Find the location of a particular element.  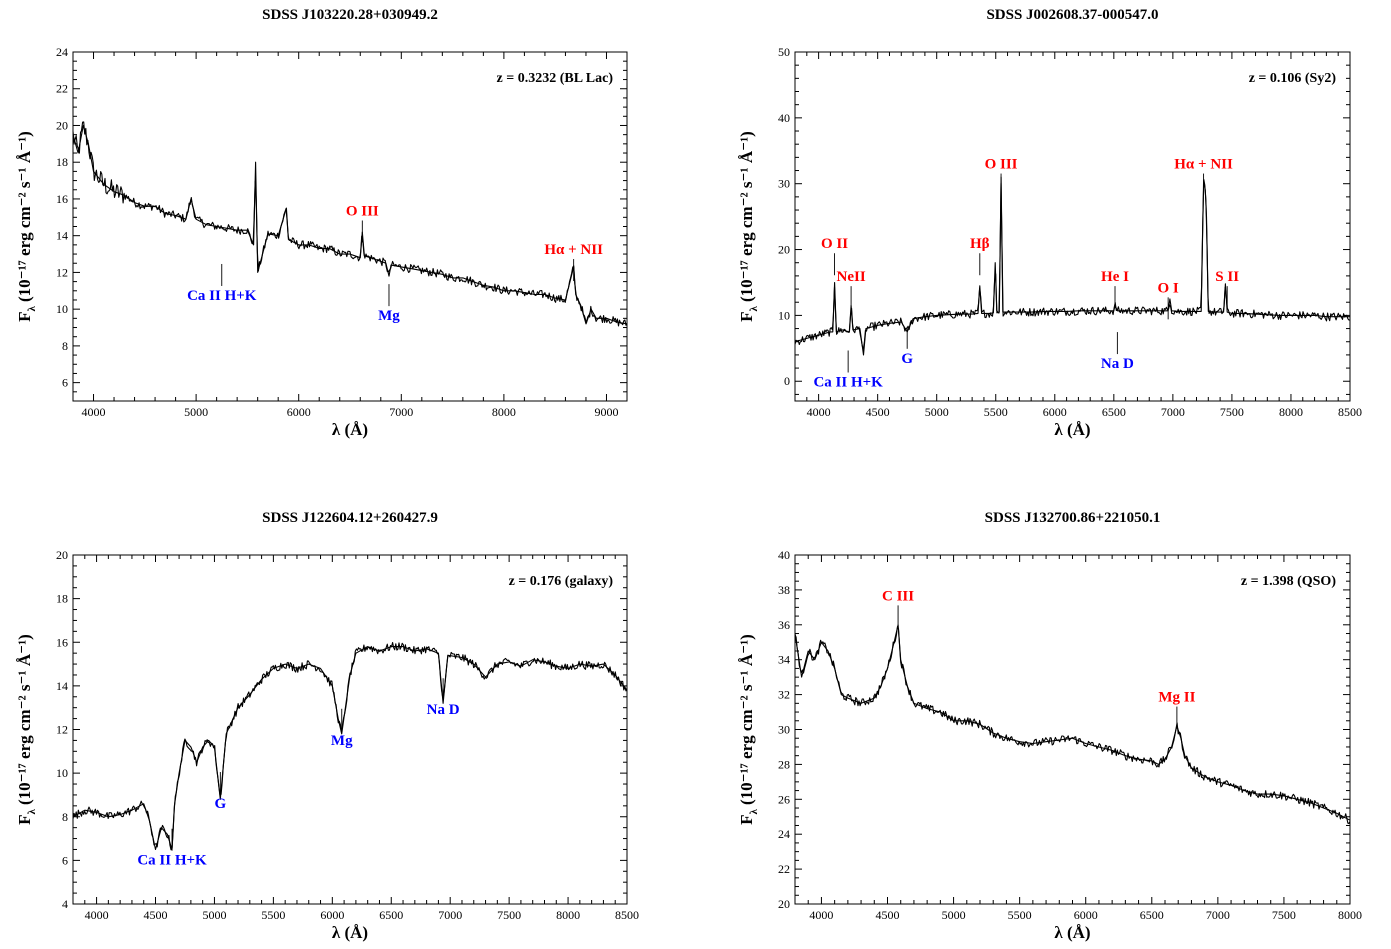

y-tick-label: 26 is located at coordinates (784, 799).